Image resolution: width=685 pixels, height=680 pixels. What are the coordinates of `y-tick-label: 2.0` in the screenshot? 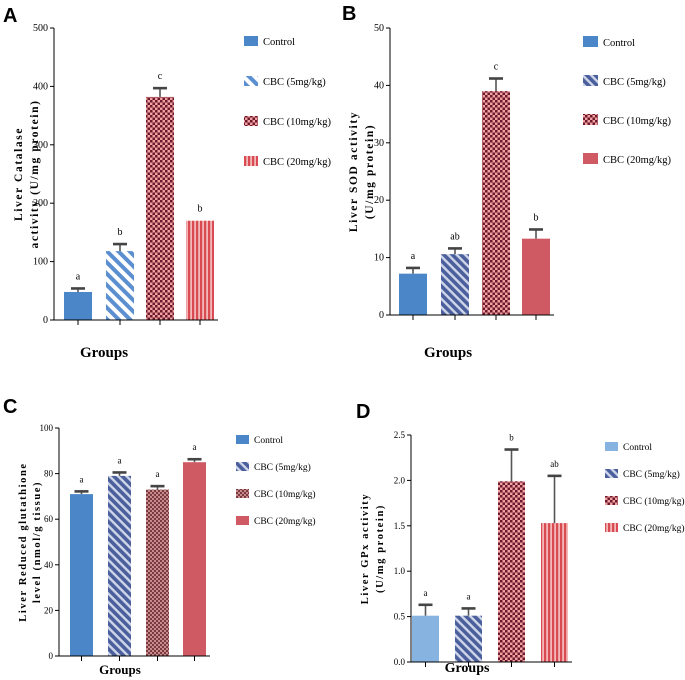 It's located at (400, 480).